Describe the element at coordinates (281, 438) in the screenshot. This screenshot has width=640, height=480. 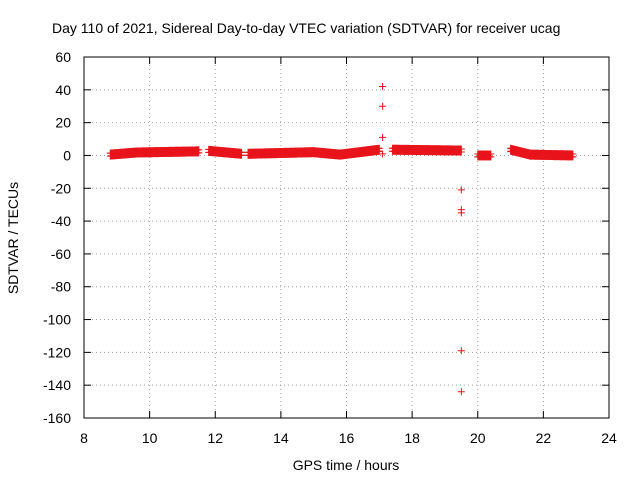
I see `x-tick-label: 14` at that location.